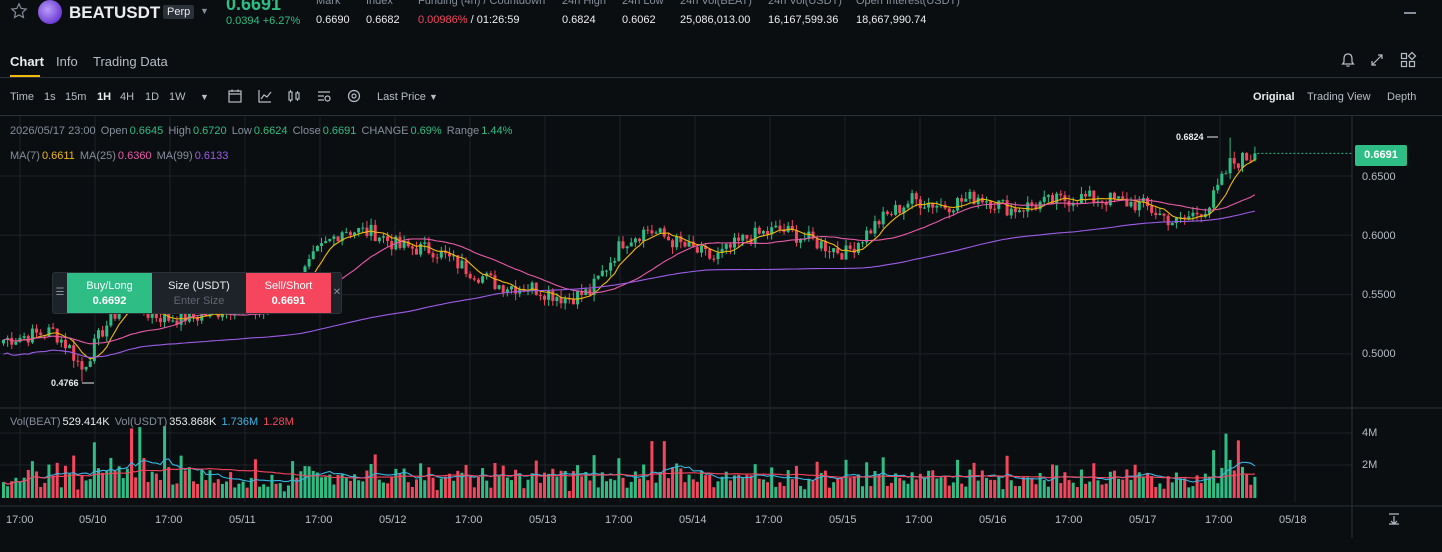 The height and width of the screenshot is (552, 1442). I want to click on interval-15m: 15m, so click(76, 97).